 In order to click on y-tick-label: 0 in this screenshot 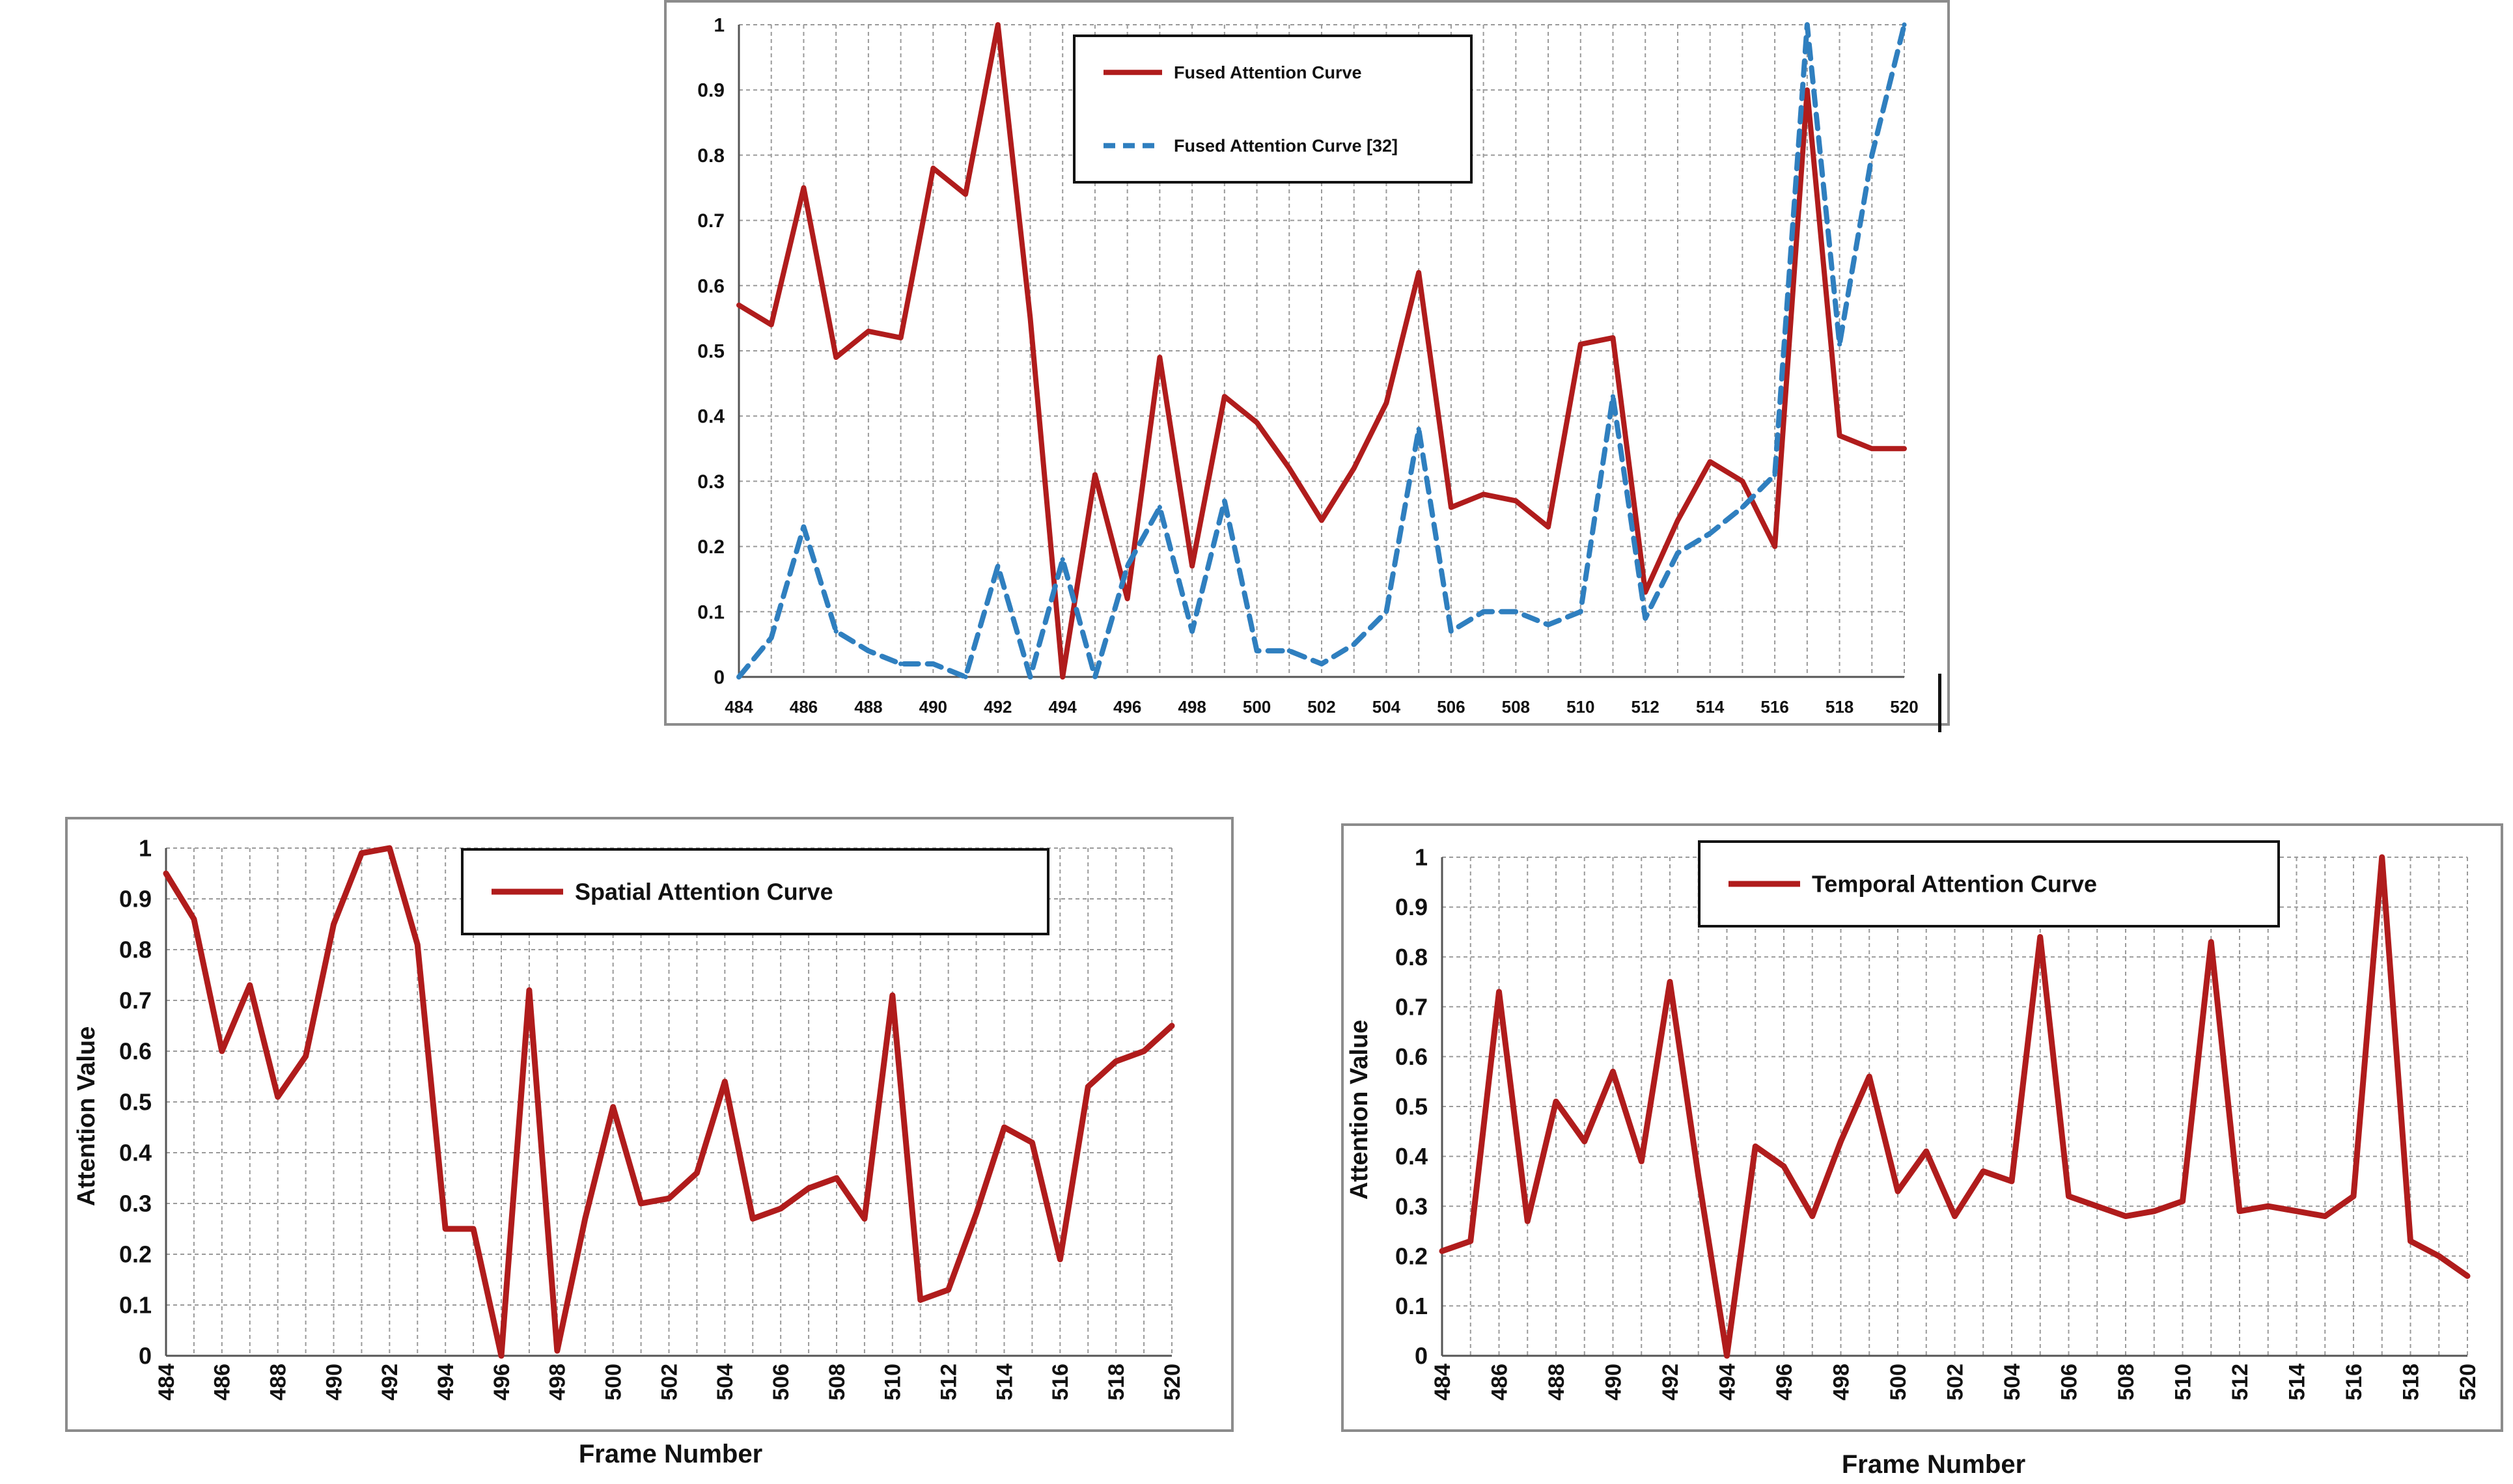, I will do `click(719, 678)`.